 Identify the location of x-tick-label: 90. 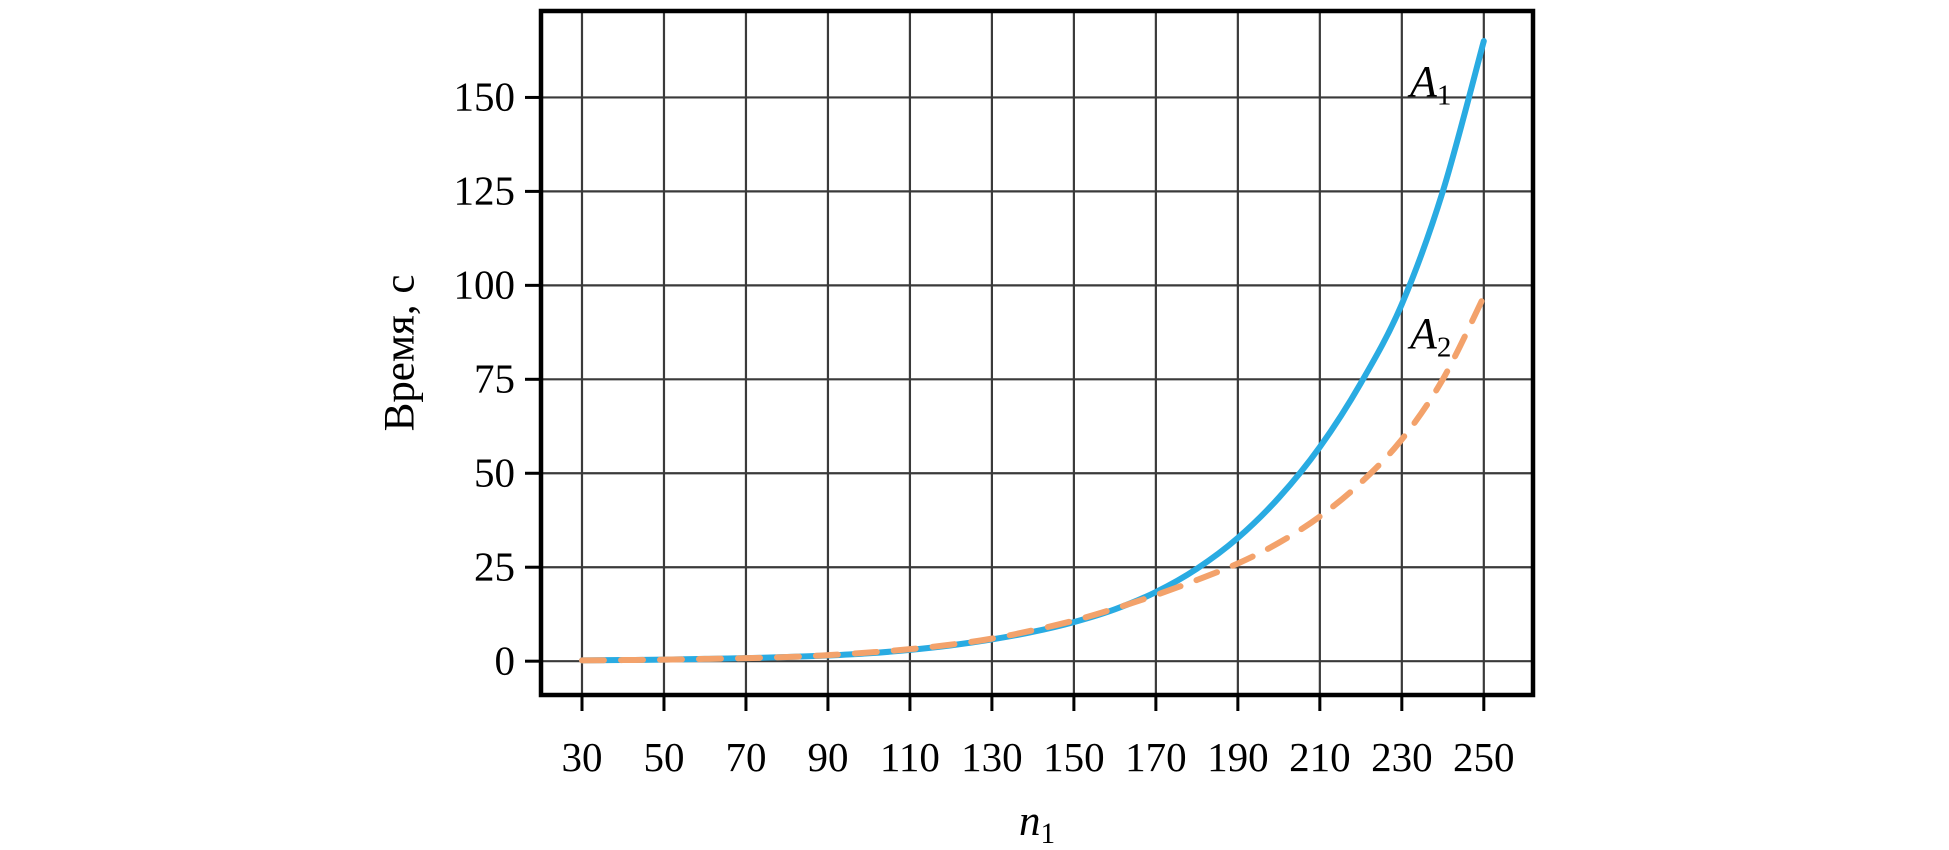
(828, 757).